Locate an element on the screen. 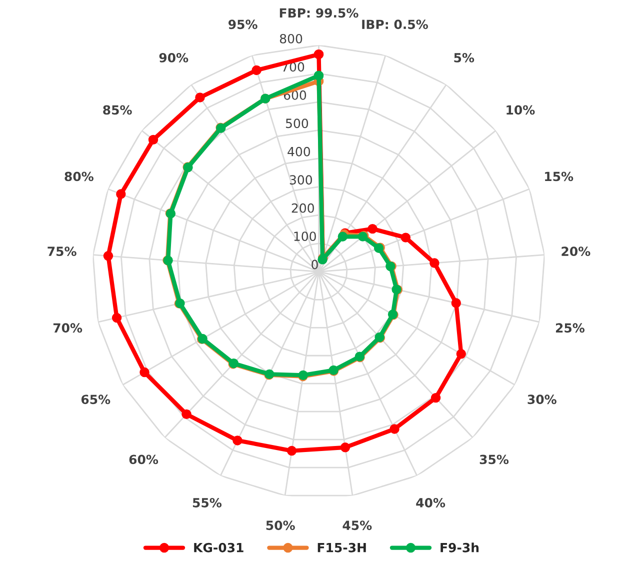 This screenshot has height=566, width=625. spoke-label: FBP: 99.5% is located at coordinates (319, 13).